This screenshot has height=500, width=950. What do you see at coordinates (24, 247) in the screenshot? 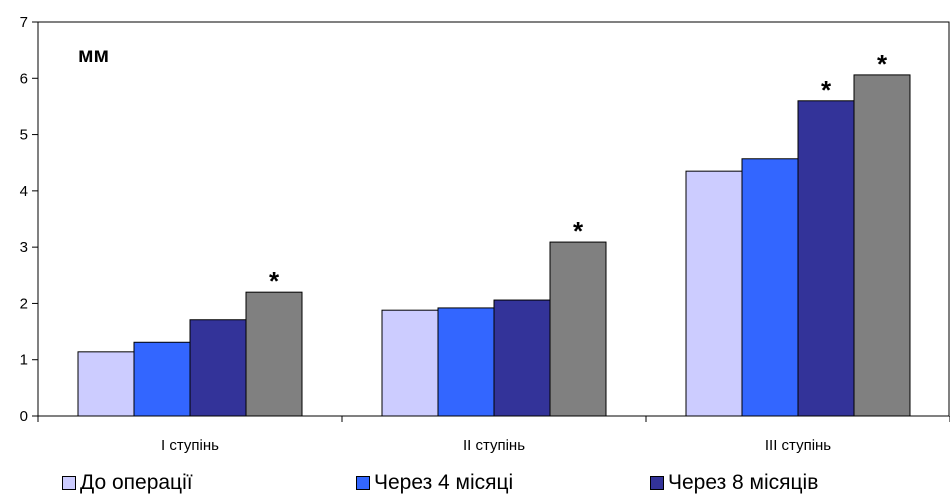
I see `y-tick-label: 3` at bounding box center [24, 247].